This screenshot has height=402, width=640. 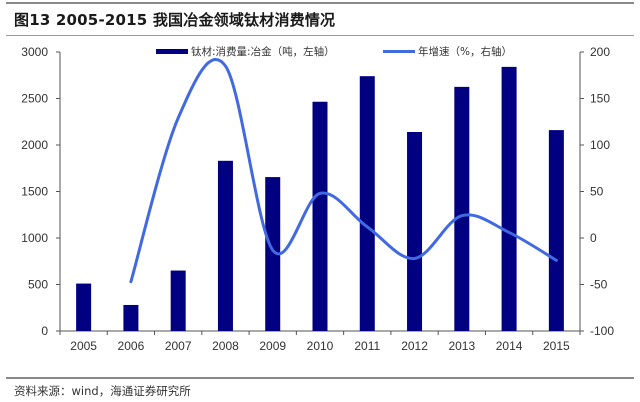 What do you see at coordinates (600, 99) in the screenshot?
I see `right-tick-label: 150` at bounding box center [600, 99].